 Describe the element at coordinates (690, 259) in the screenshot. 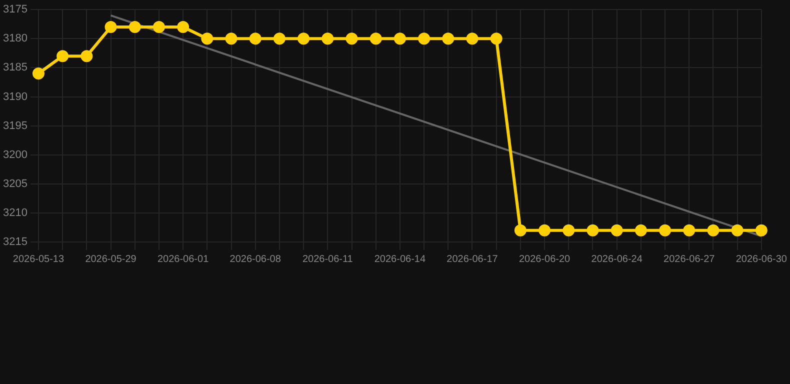

I see `x-tick-label: 2026-06-27` at that location.